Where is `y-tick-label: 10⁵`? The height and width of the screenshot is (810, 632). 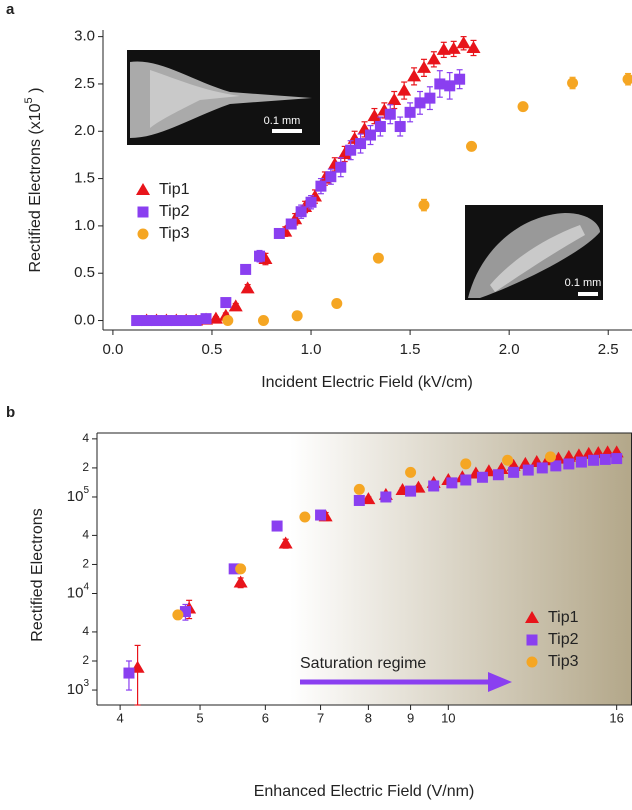
y-tick-label: 10⁵ is located at coordinates (78, 495).